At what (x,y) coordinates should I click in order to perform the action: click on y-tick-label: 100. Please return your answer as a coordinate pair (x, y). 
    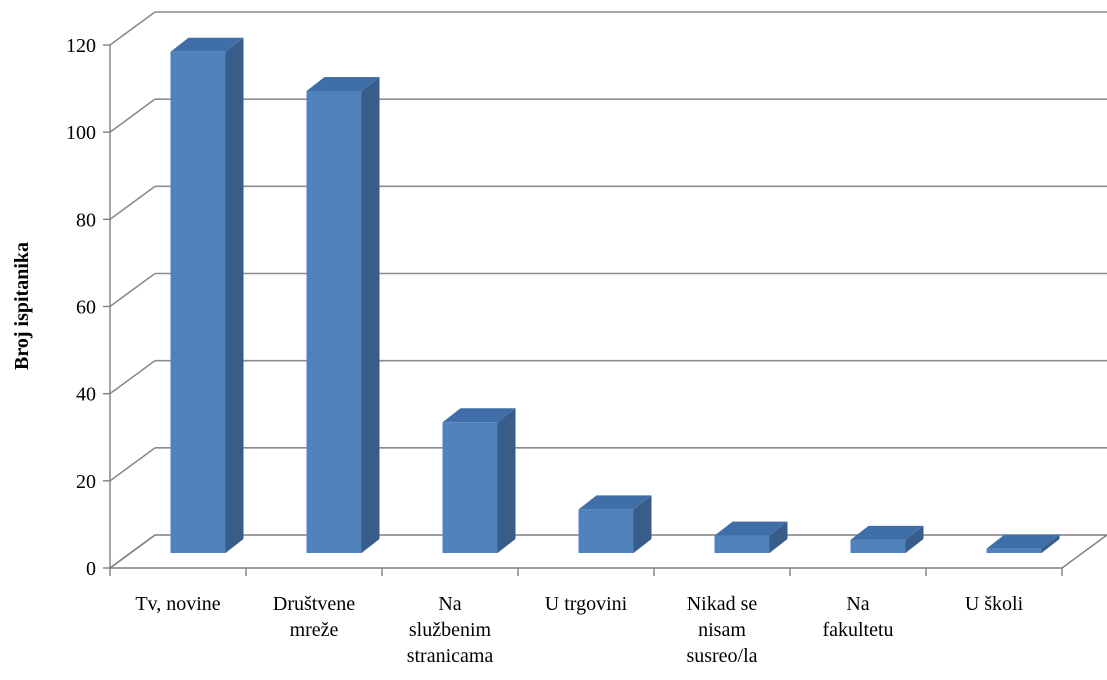
    Looking at the image, I should click on (81, 133).